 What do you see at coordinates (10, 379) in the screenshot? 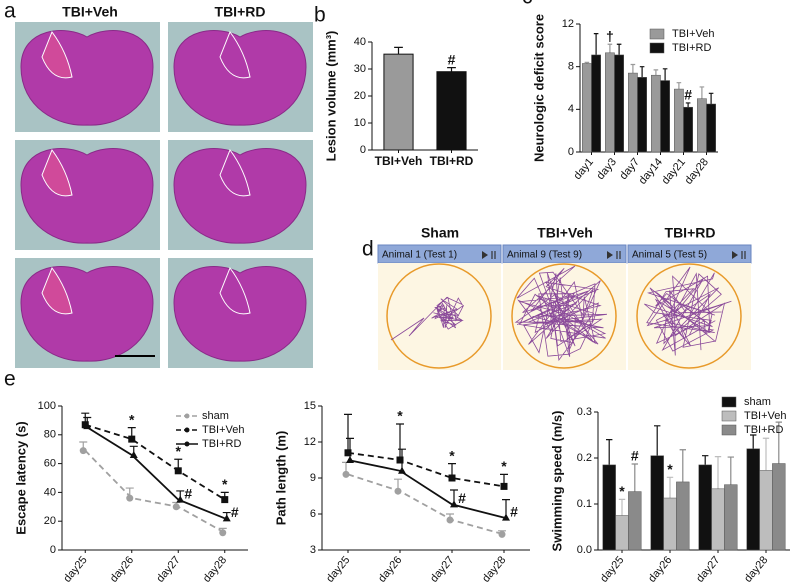
I see `panel-label: e` at bounding box center [10, 379].